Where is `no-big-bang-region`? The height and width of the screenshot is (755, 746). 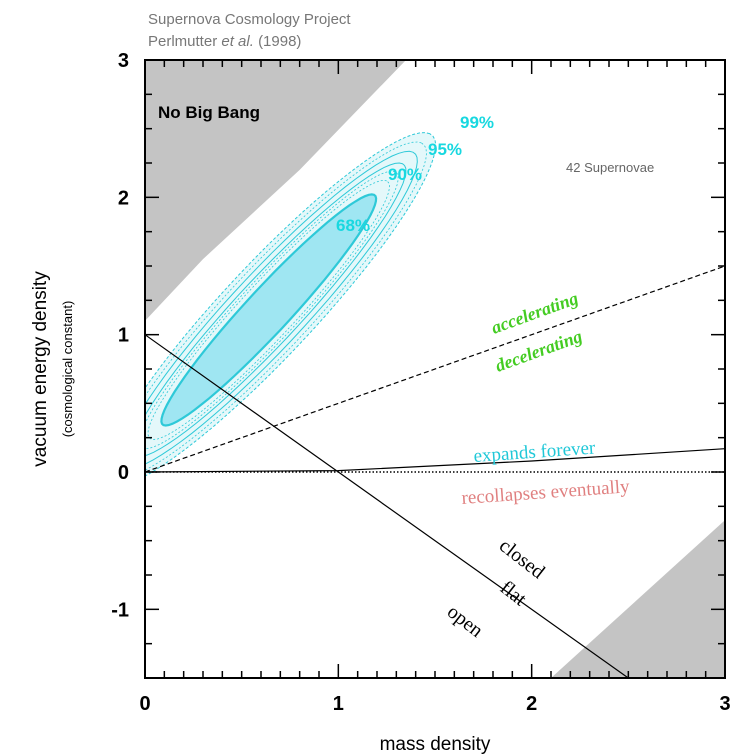 no-big-bang-region is located at coordinates (275, 190).